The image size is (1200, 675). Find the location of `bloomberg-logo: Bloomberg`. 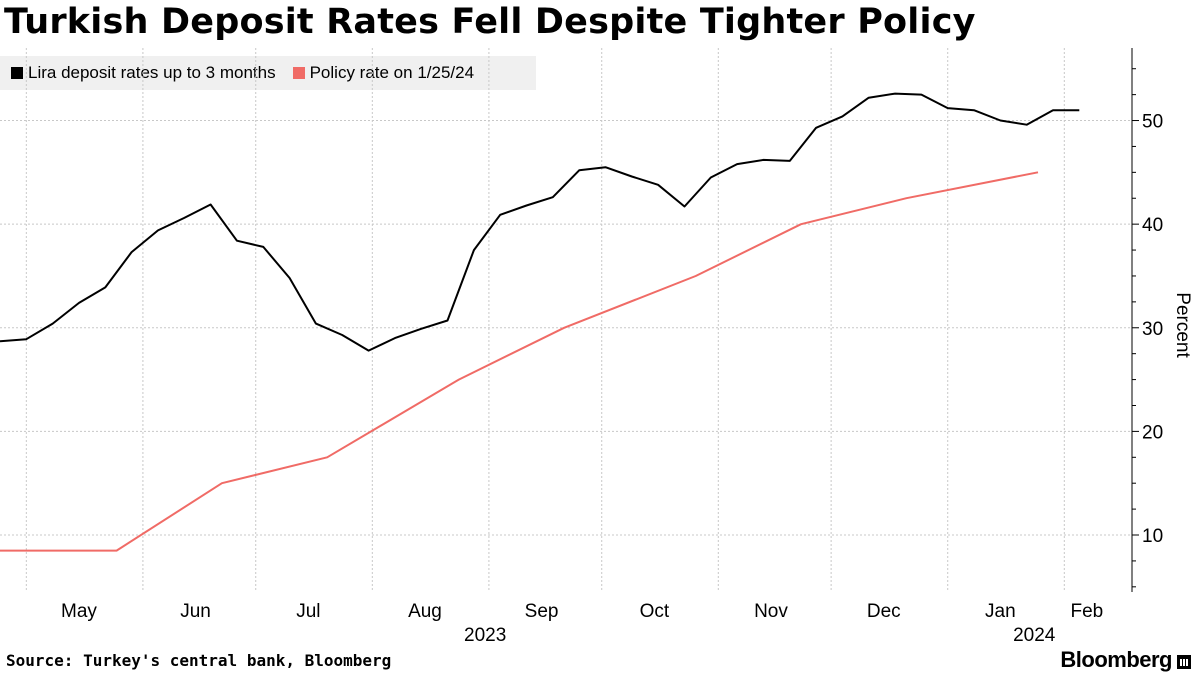

bloomberg-logo: Bloomberg is located at coordinates (1125, 660).